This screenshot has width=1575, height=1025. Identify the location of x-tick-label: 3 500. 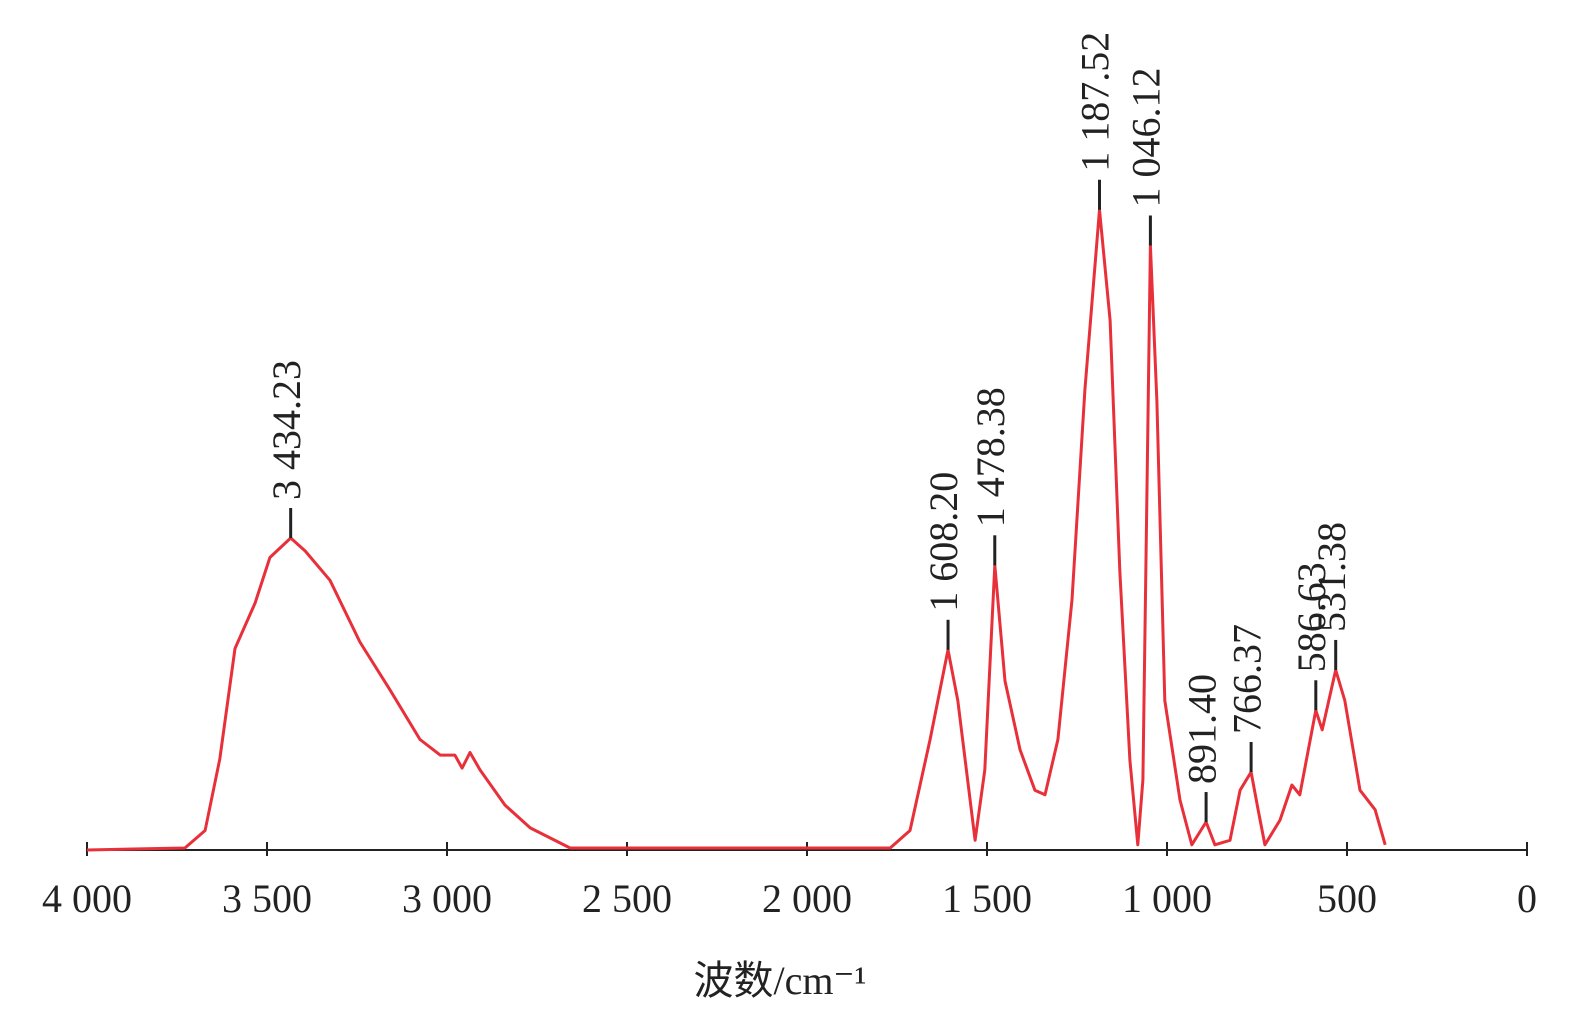
(267, 898).